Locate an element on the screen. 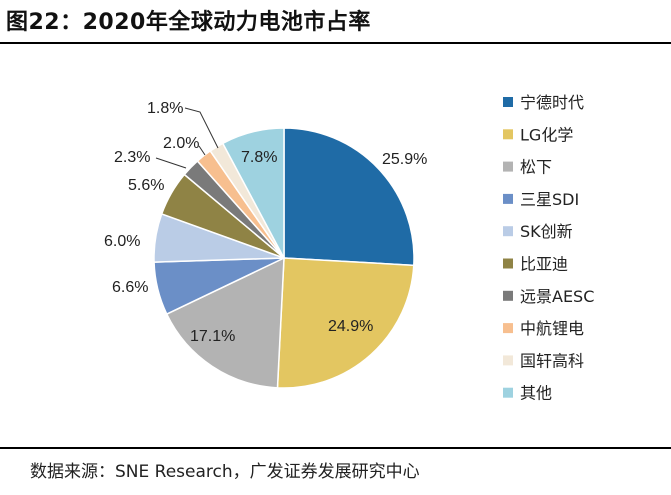 Image resolution: width=671 pixels, height=495 pixels. page-title: 图22：2020年全球动力电池市占率 is located at coordinates (188, 22).